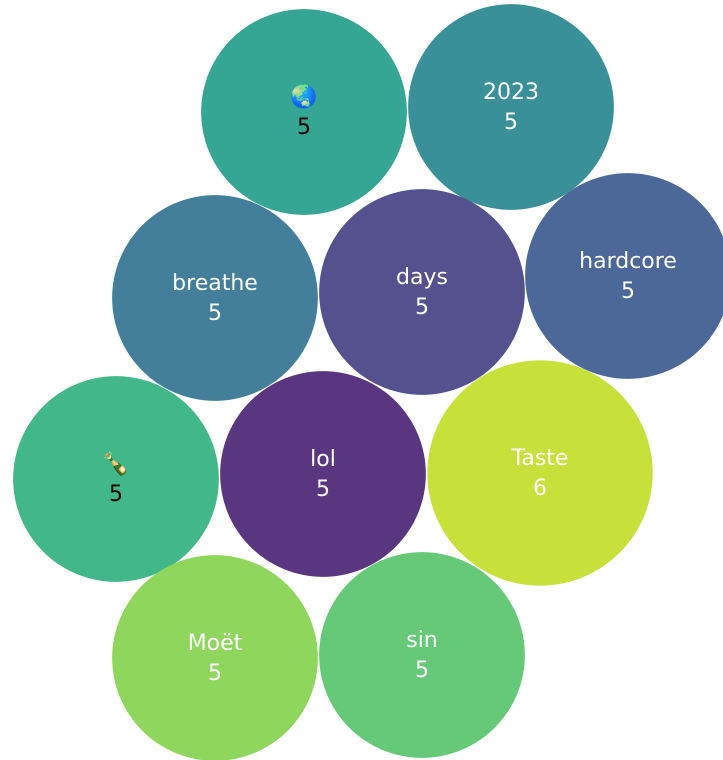  I want to click on bubble-label: days, so click(422, 277).